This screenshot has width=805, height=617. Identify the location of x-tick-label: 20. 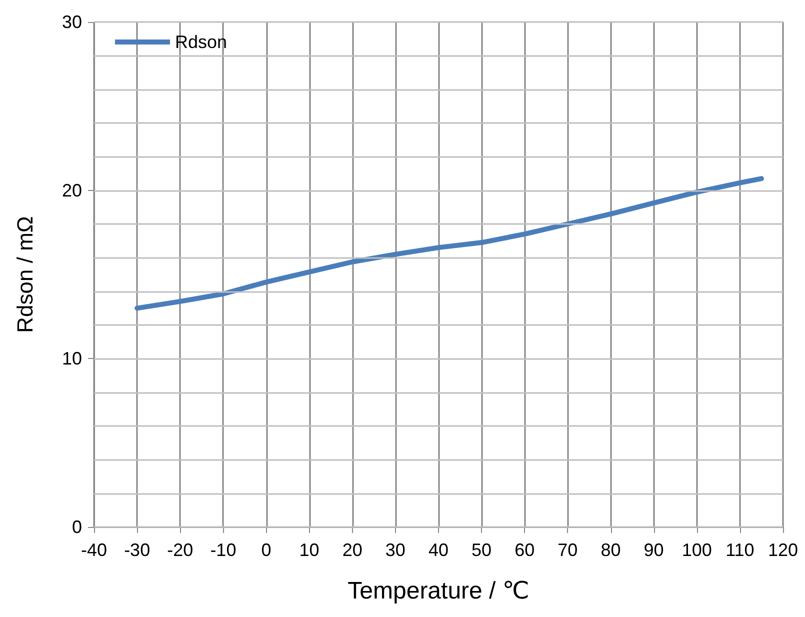
(352, 550).